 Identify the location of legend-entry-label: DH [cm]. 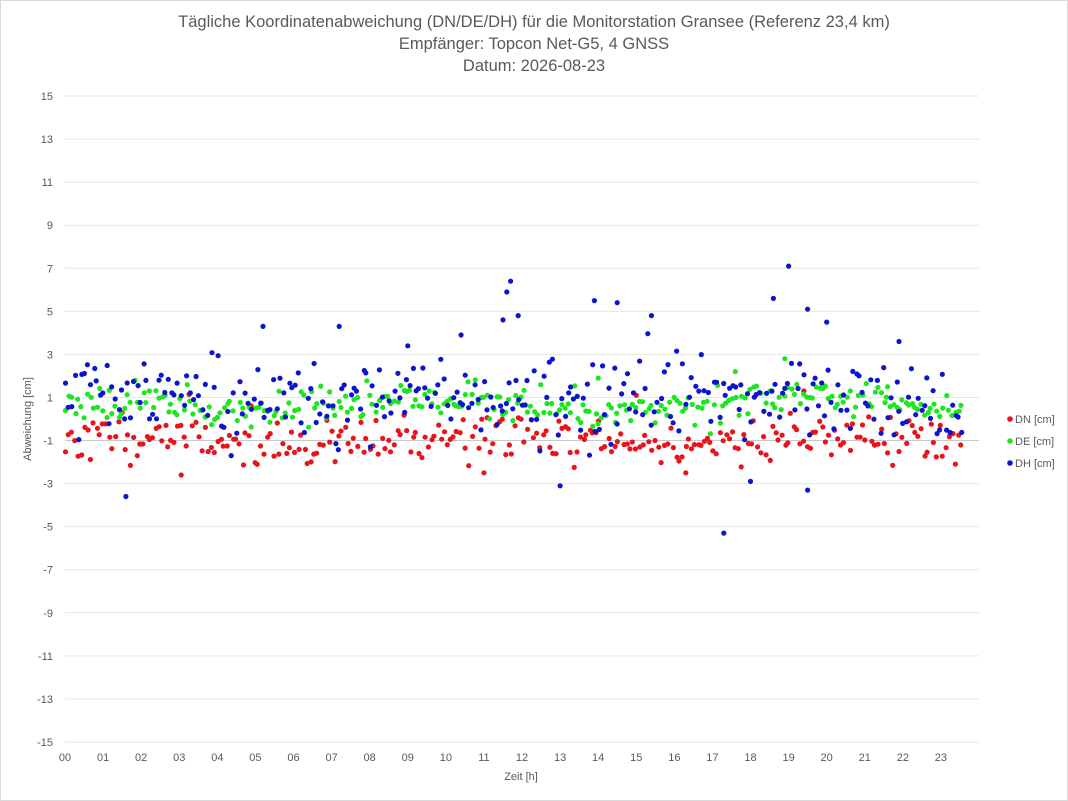
(1035, 464).